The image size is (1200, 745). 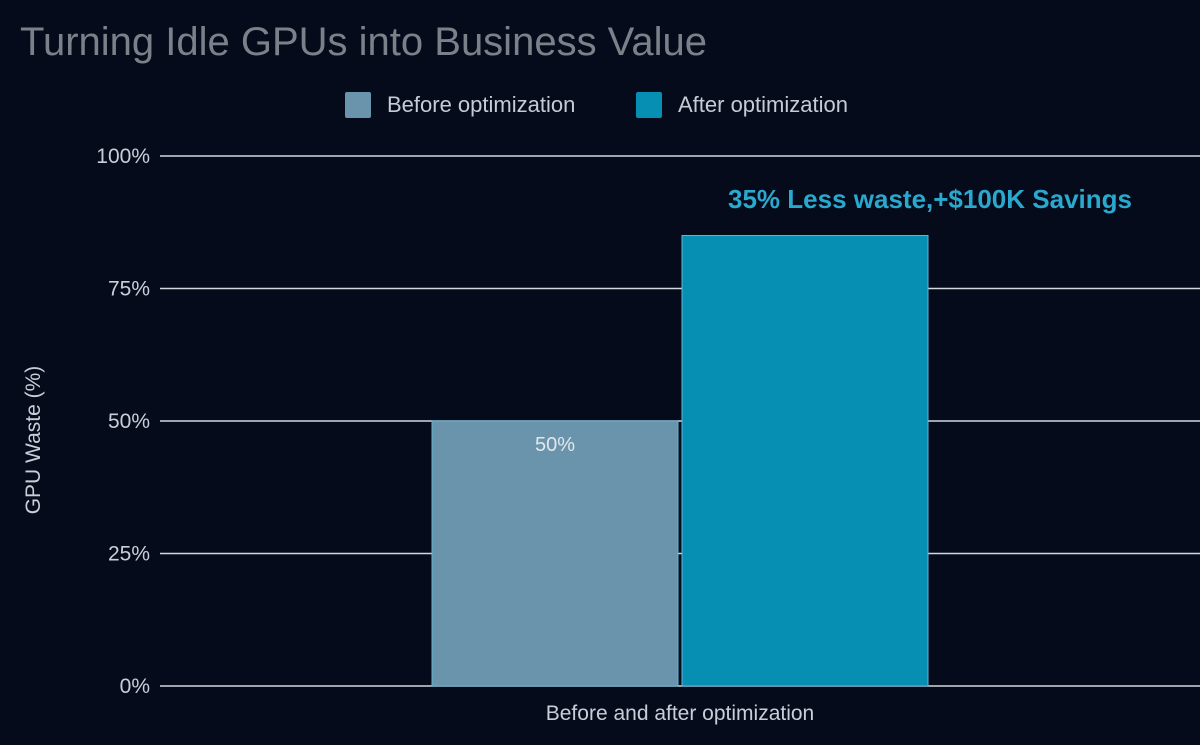 I want to click on legend-swatch-before, so click(x=358, y=105).